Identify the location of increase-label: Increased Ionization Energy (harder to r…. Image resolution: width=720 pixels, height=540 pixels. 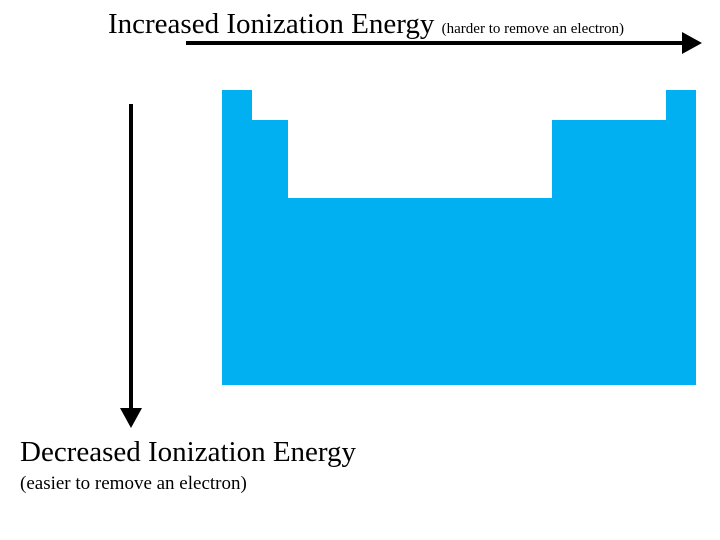
(366, 26).